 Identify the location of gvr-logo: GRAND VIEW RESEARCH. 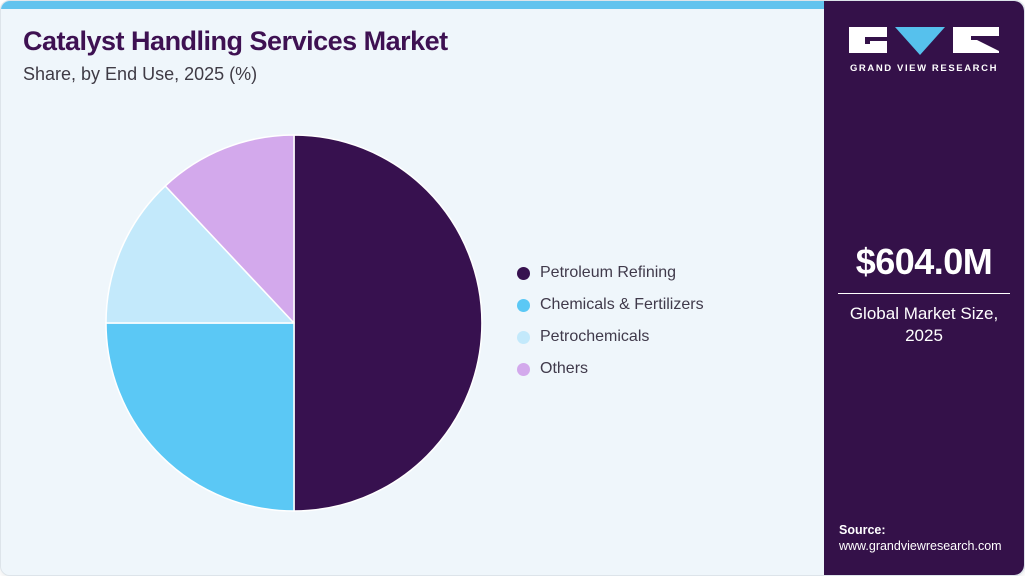
(924, 50).